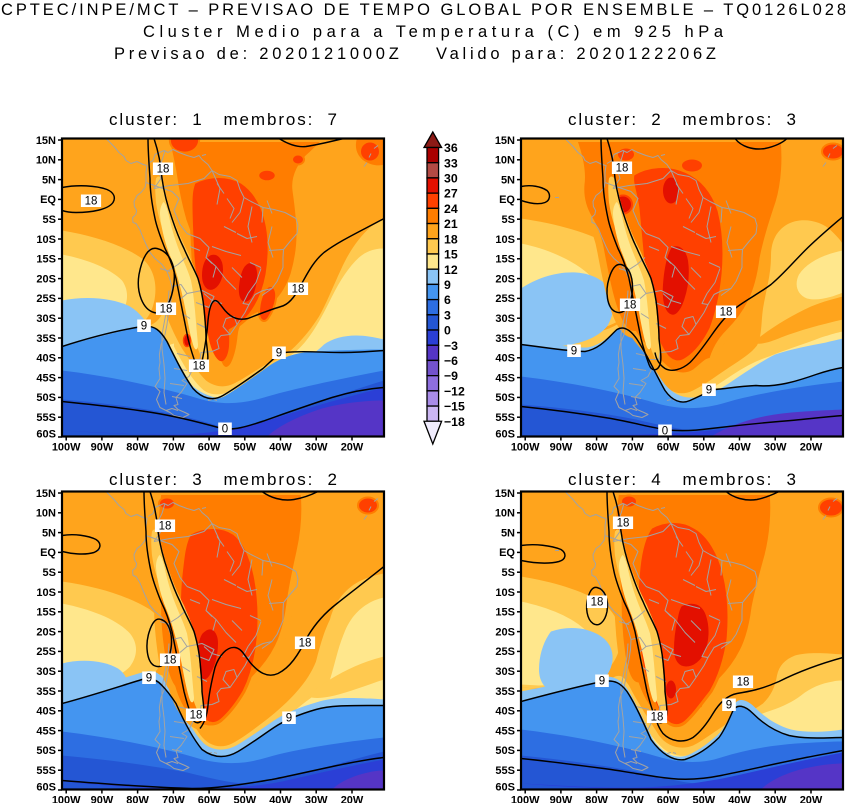  I want to click on svg-text: 30, so click(451, 179).